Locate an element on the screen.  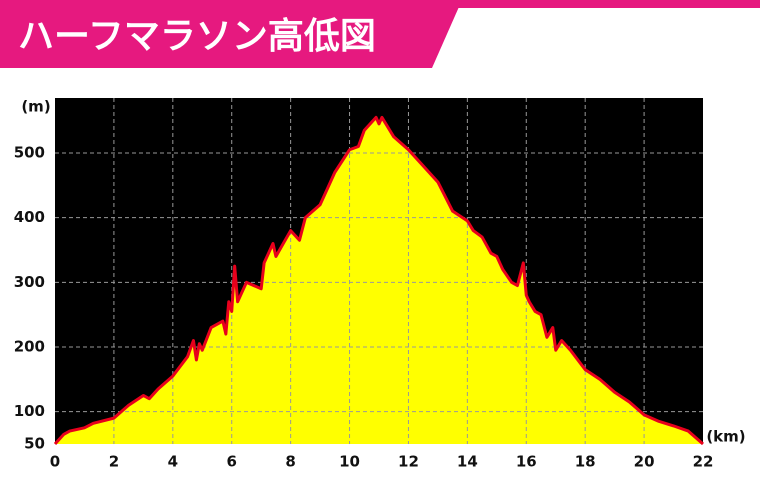
y-axis-label: (m) is located at coordinates (35, 107).